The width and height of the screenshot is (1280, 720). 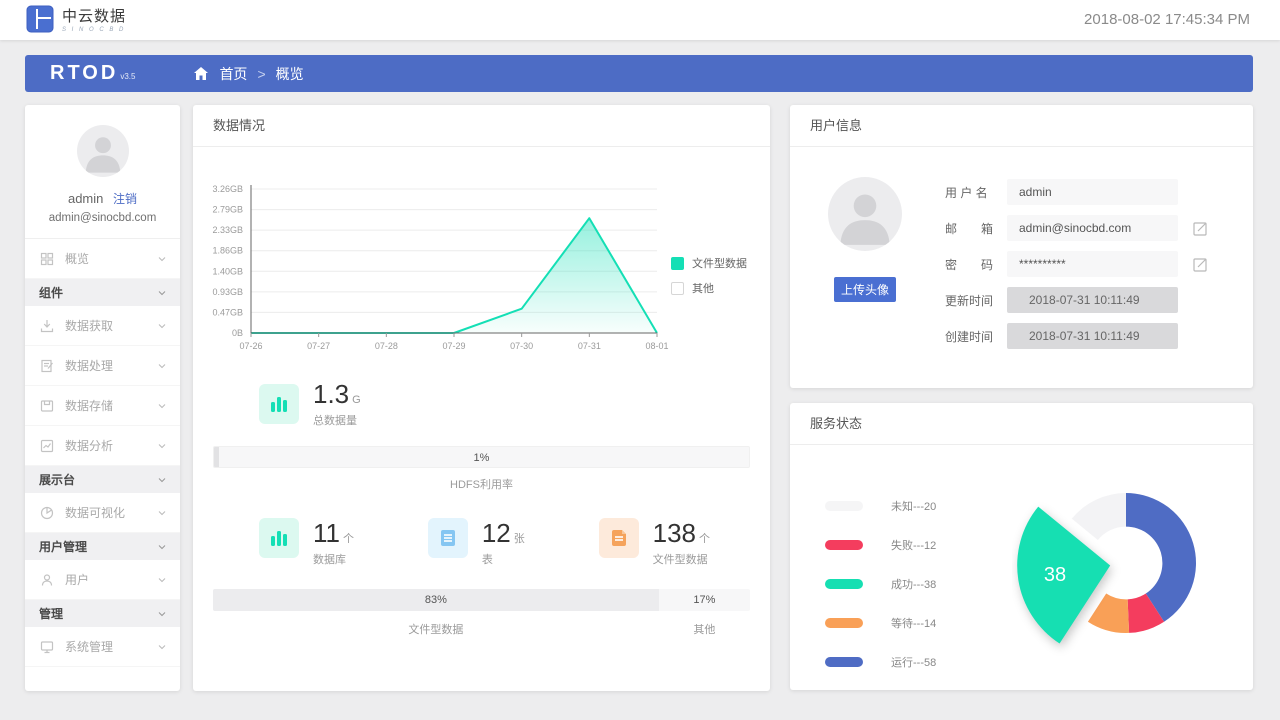 What do you see at coordinates (102, 446) in the screenshot?
I see `sidebar-item-data-analysis: 数据分析` at bounding box center [102, 446].